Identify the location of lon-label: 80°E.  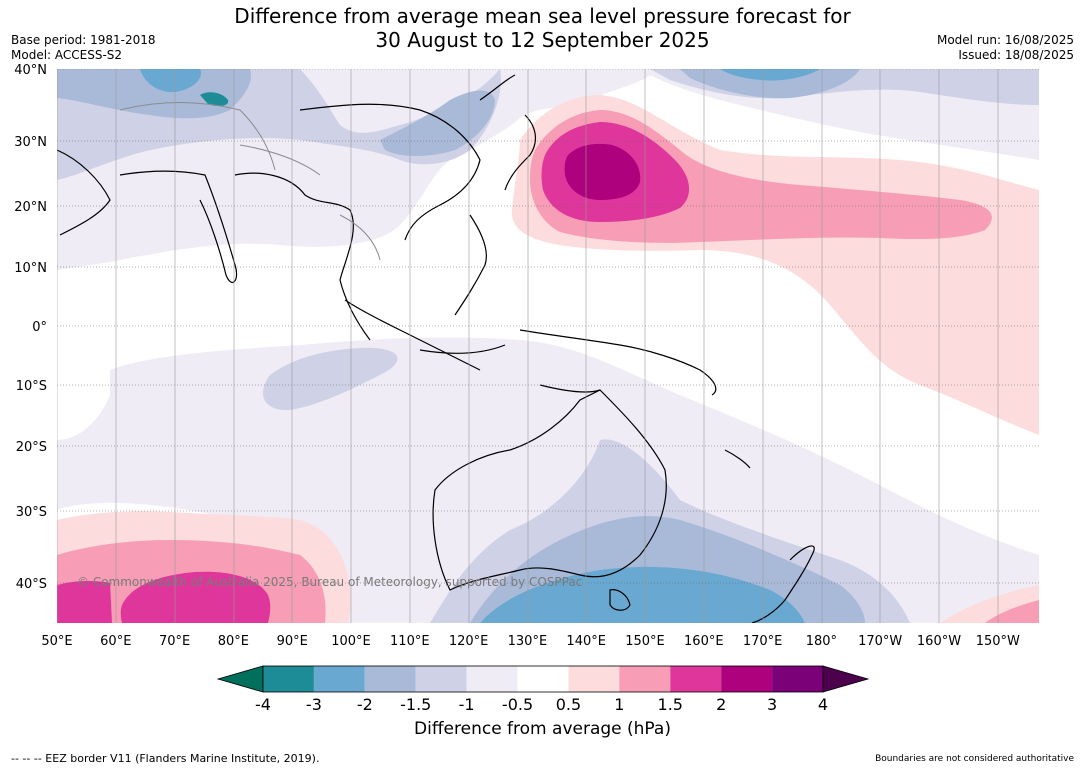
(233, 641).